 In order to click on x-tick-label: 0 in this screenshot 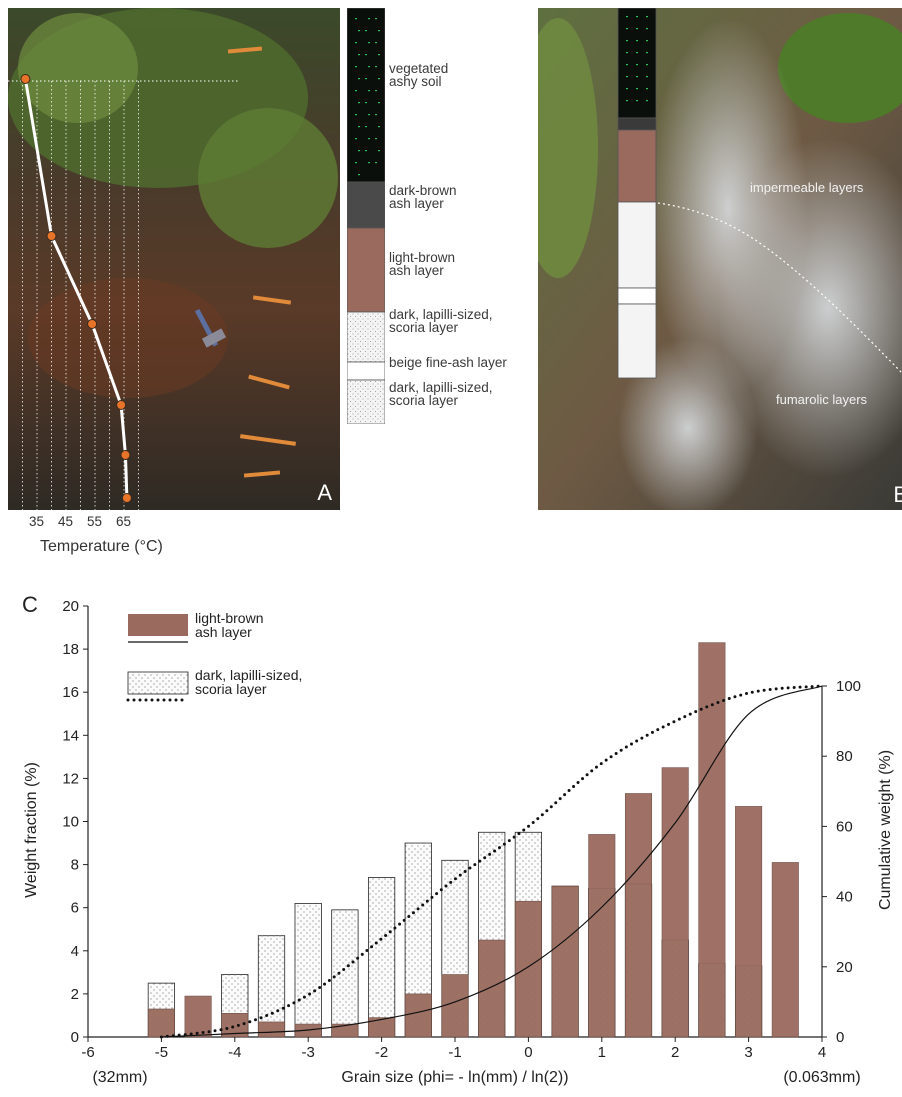, I will do `click(528, 1052)`.